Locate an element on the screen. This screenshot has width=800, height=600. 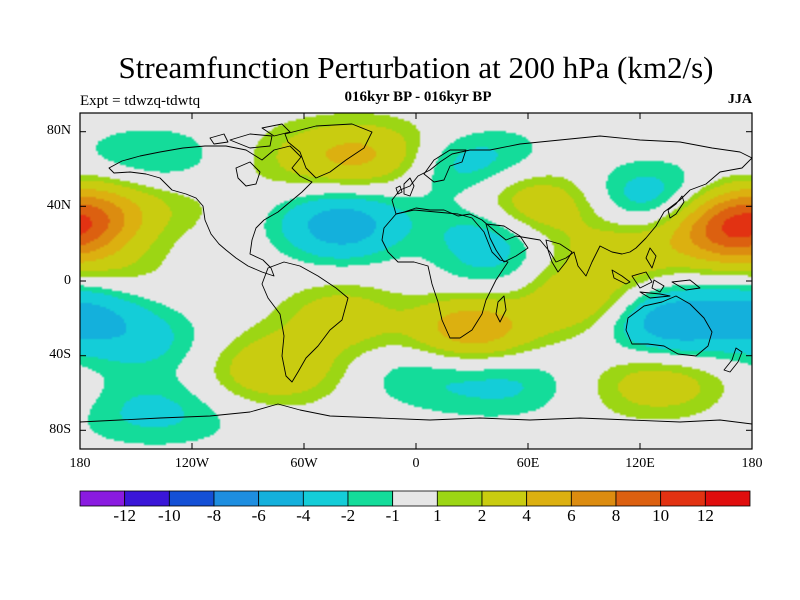
coastline-japan is located at coordinates (676, 207).